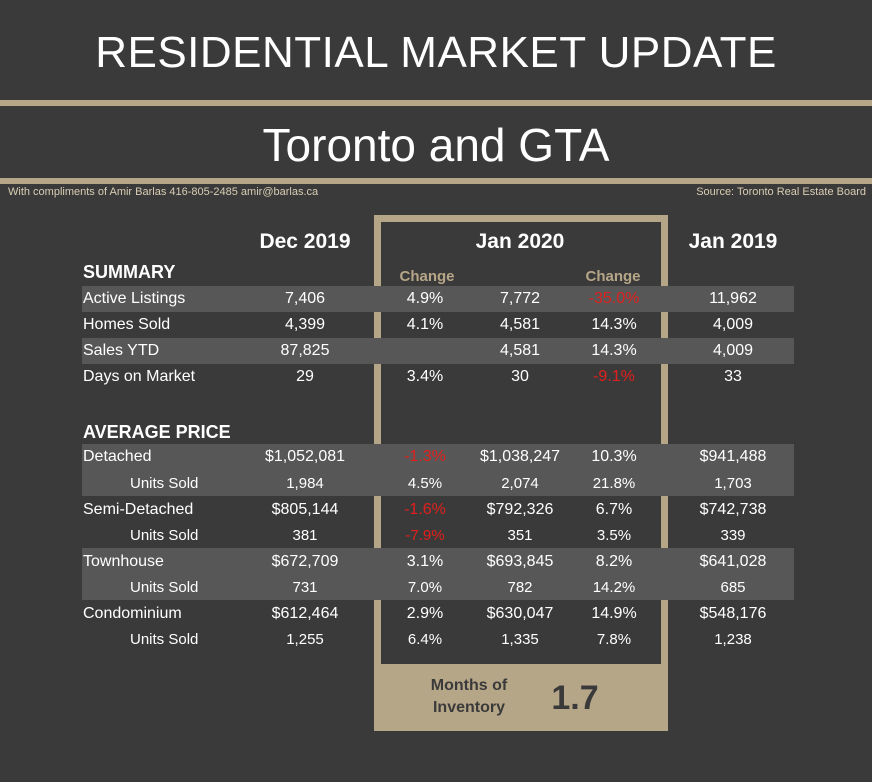 The image size is (872, 782). I want to click on units-row-townhouse: Units Sold 731 7.0% 782 14.2% 685, so click(436, 588).